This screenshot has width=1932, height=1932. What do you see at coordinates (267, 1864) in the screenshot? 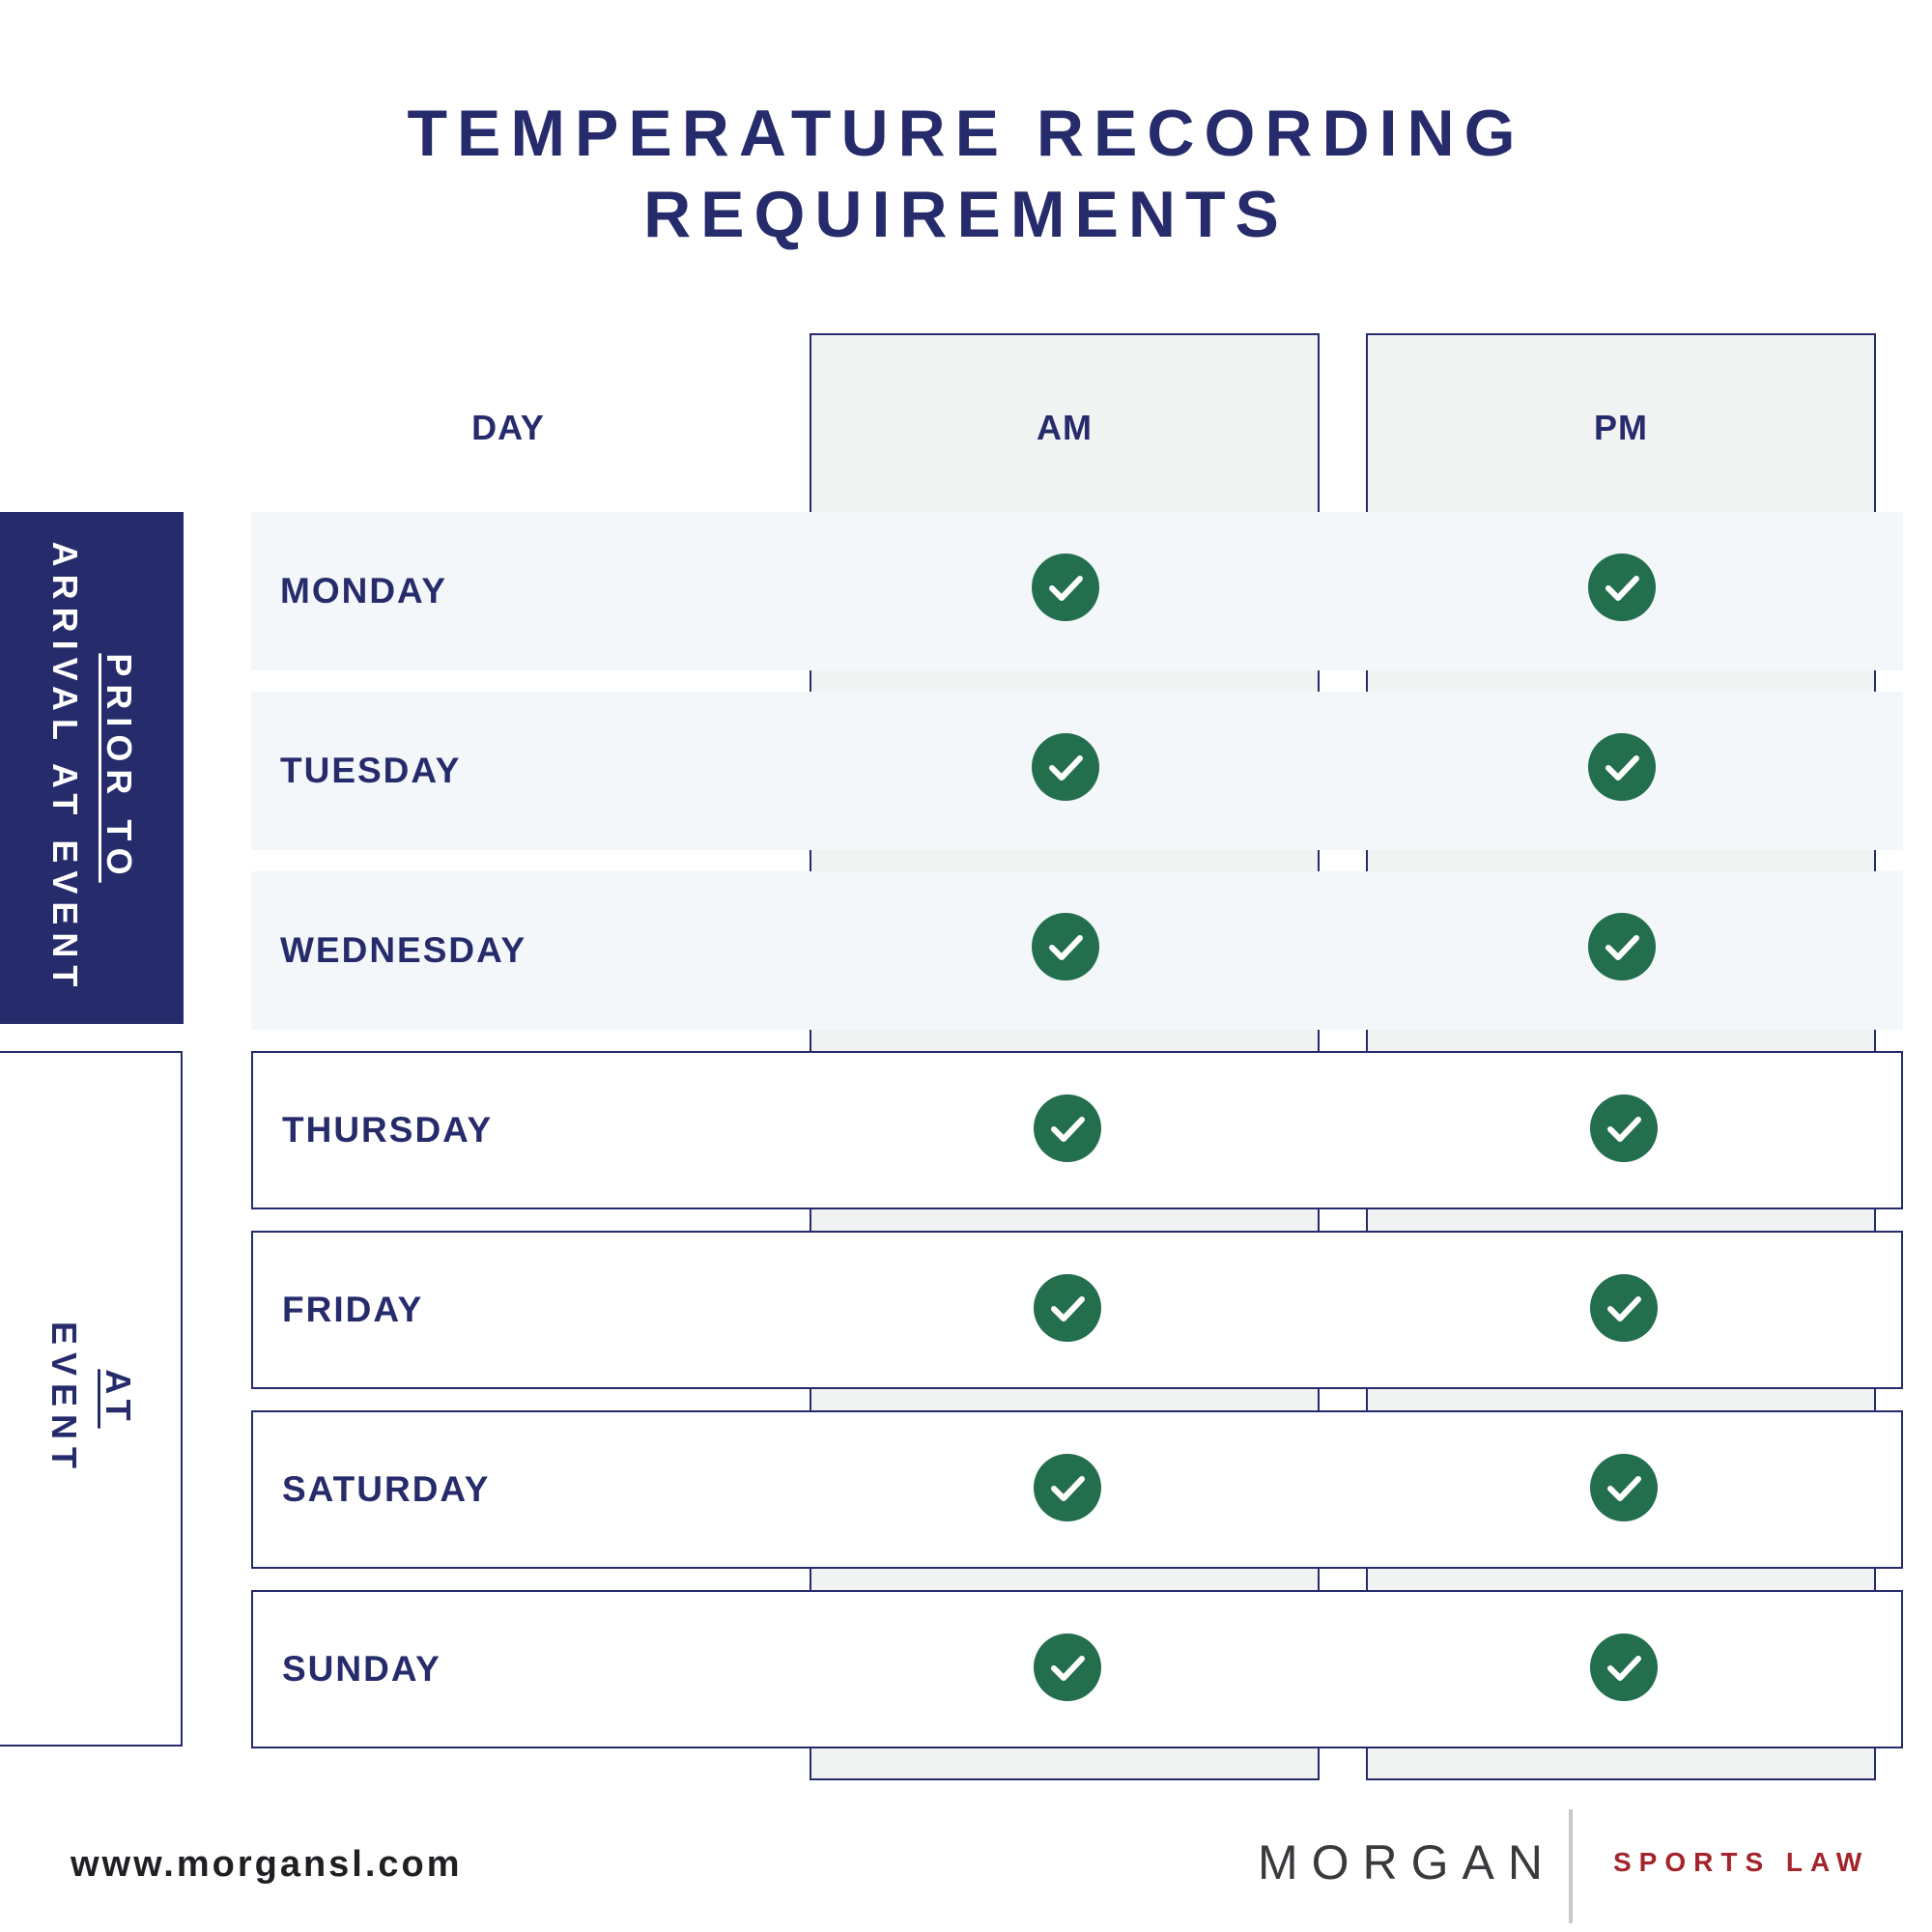
I see `website-url: www.morgansl.com` at bounding box center [267, 1864].